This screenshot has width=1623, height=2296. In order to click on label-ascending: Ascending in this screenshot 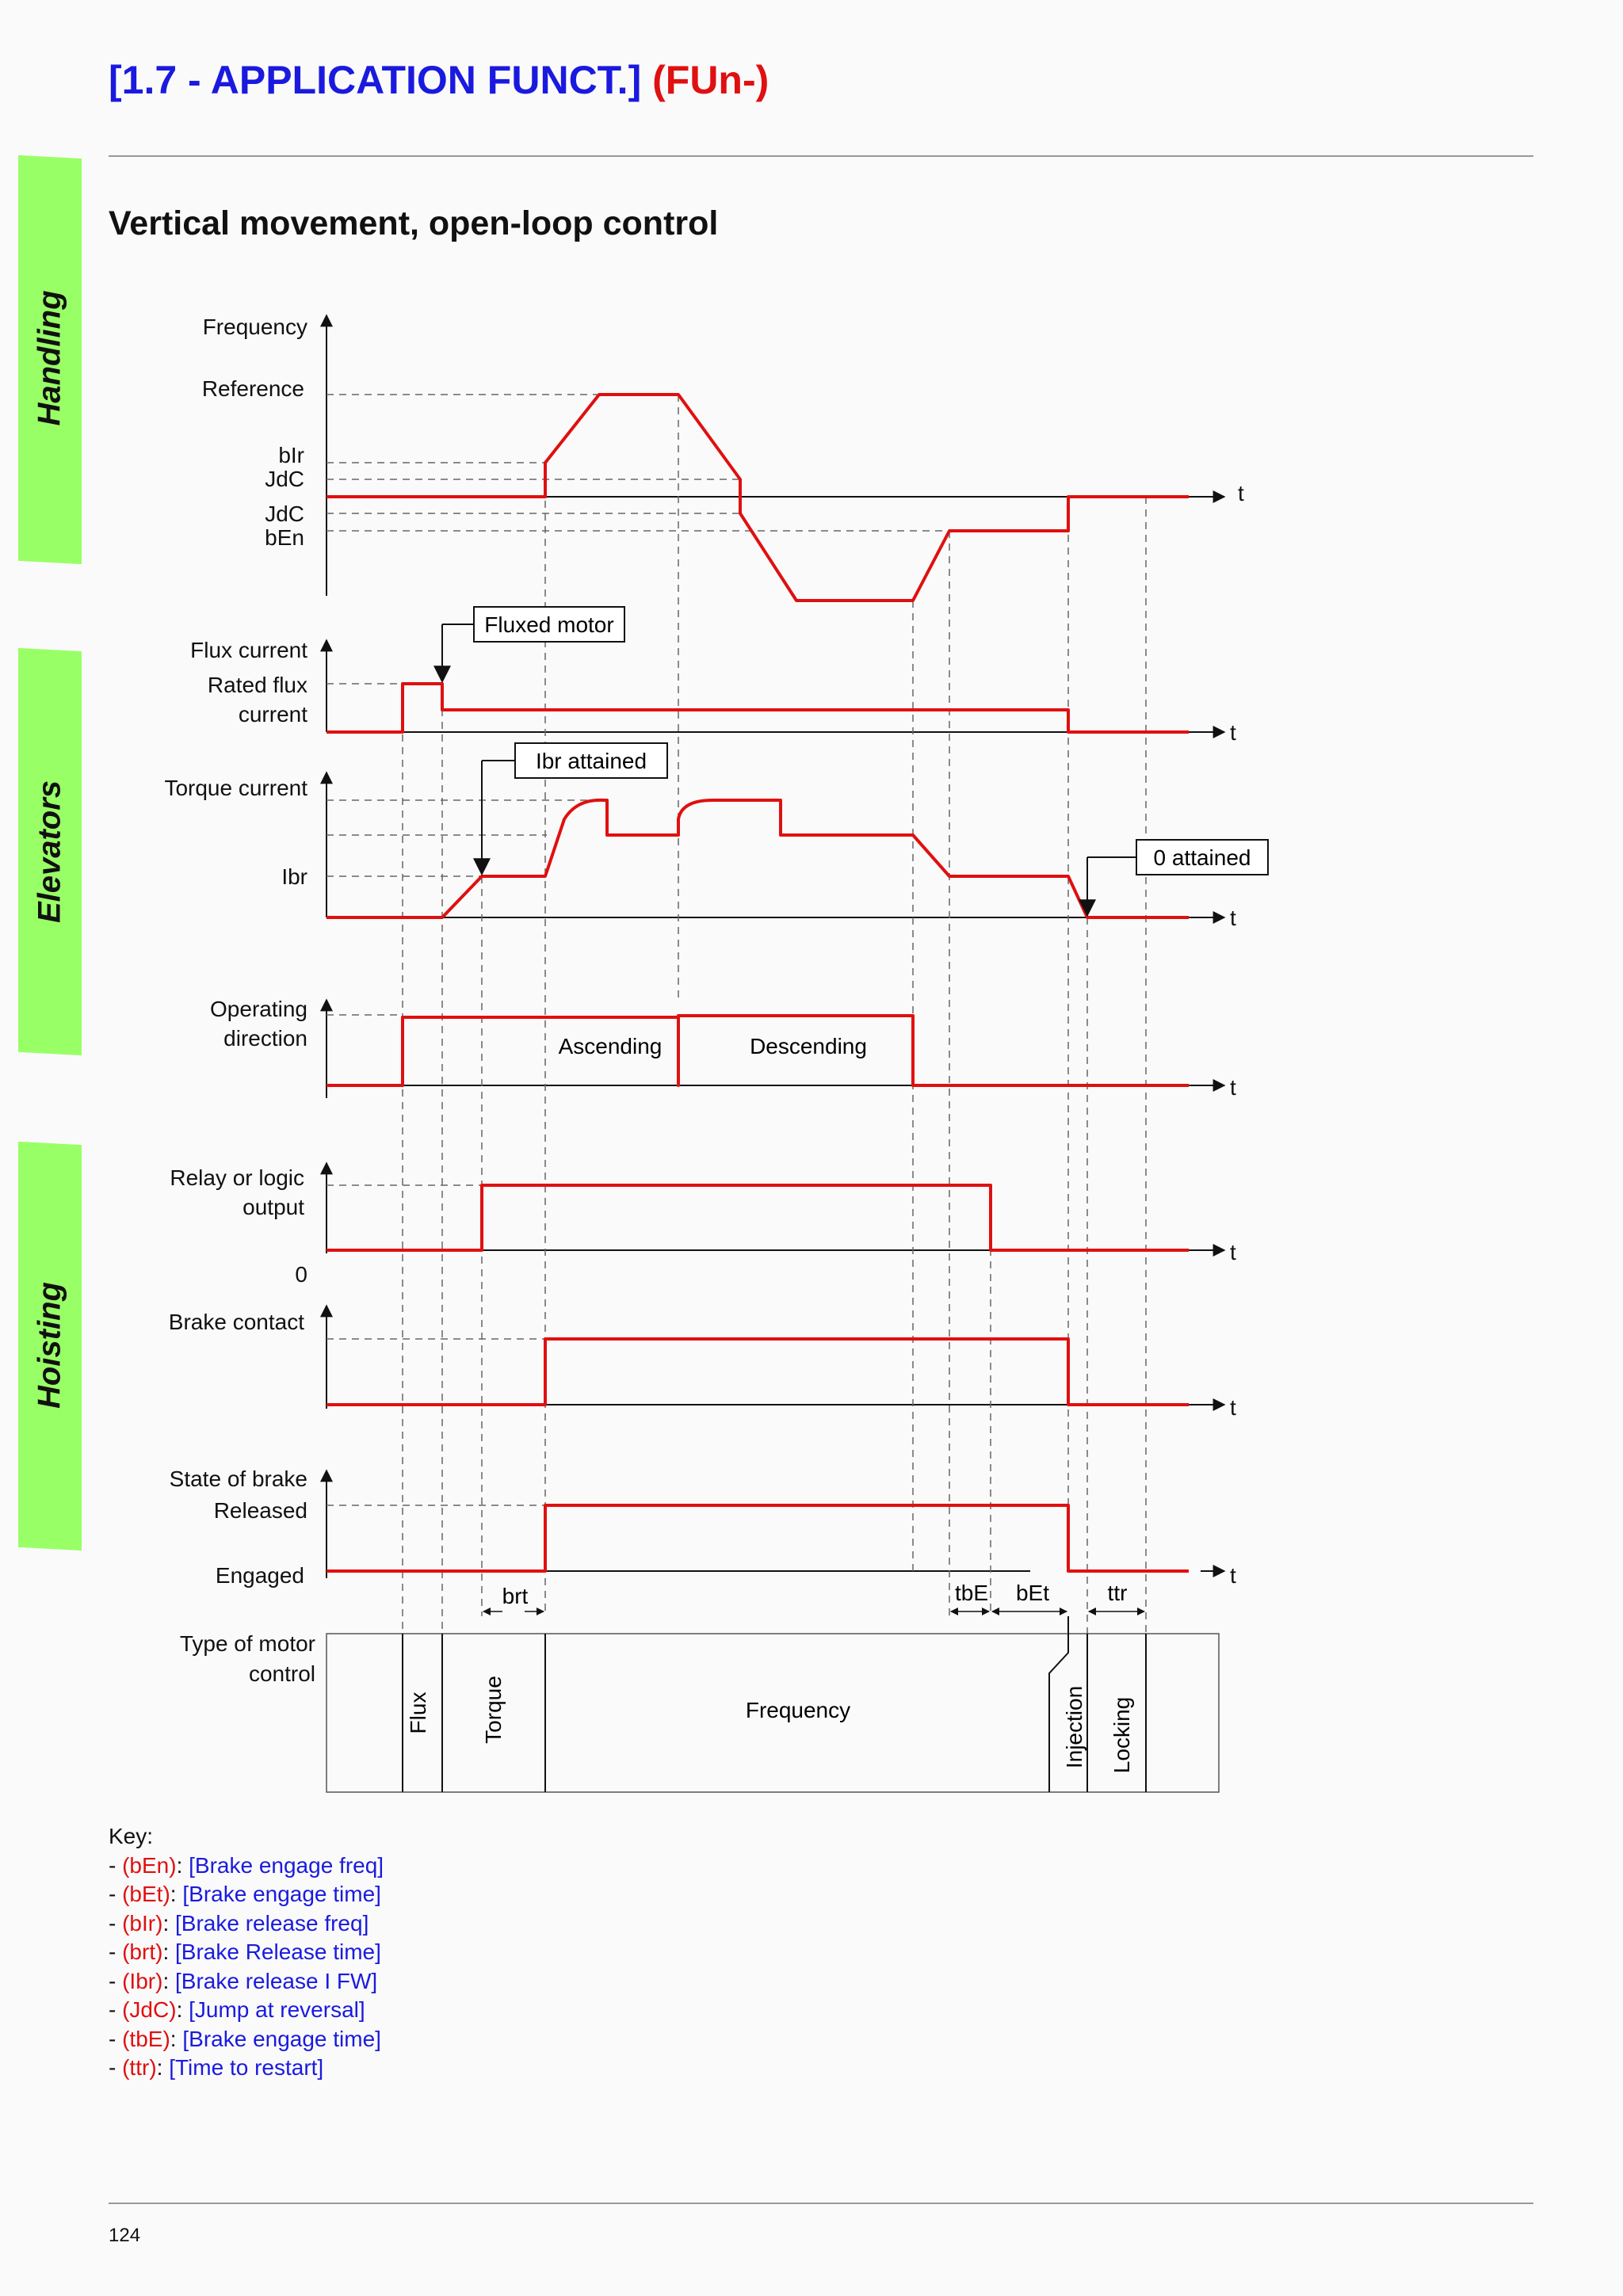, I will do `click(611, 1046)`.